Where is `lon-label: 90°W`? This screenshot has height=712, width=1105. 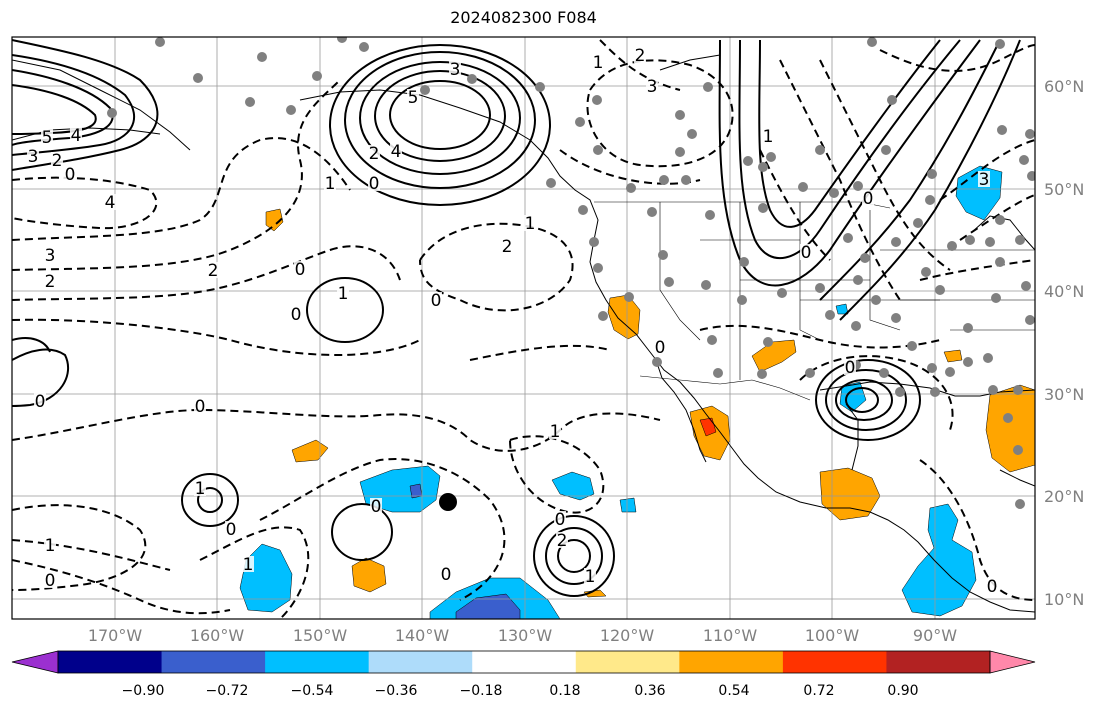 lon-label: 90°W is located at coordinates (935, 635).